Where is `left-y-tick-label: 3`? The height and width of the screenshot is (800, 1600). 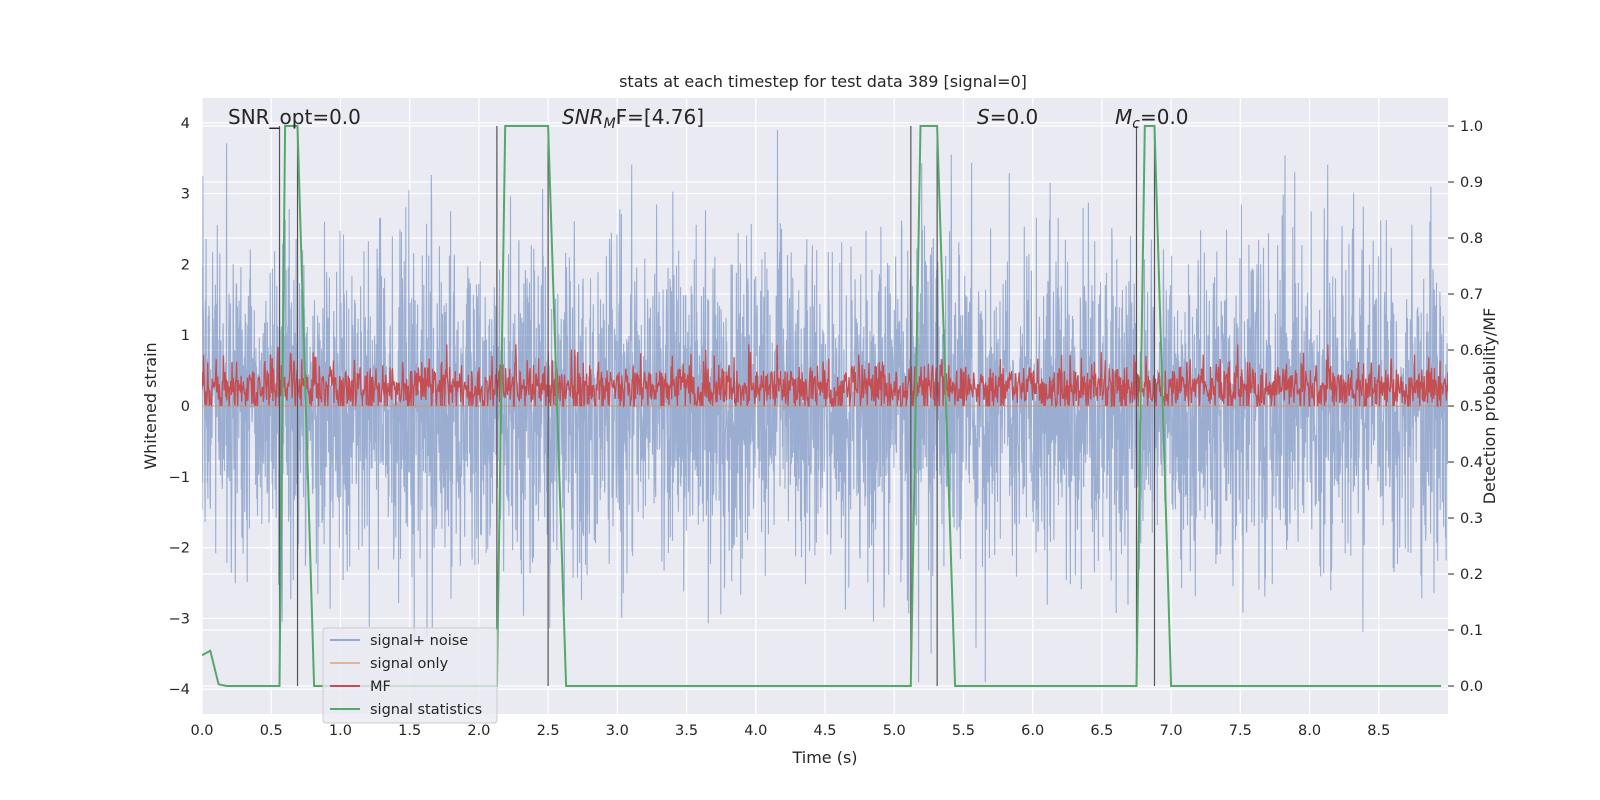 left-y-tick-label: 3 is located at coordinates (185, 195).